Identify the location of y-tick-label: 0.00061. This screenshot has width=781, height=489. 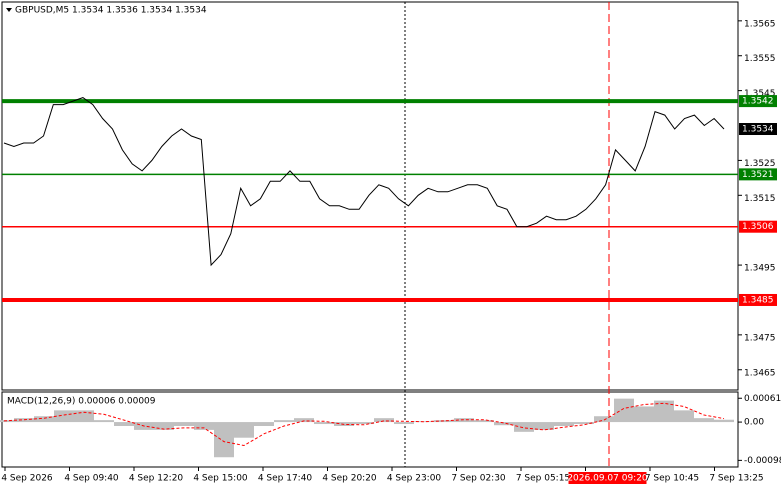
(762, 399).